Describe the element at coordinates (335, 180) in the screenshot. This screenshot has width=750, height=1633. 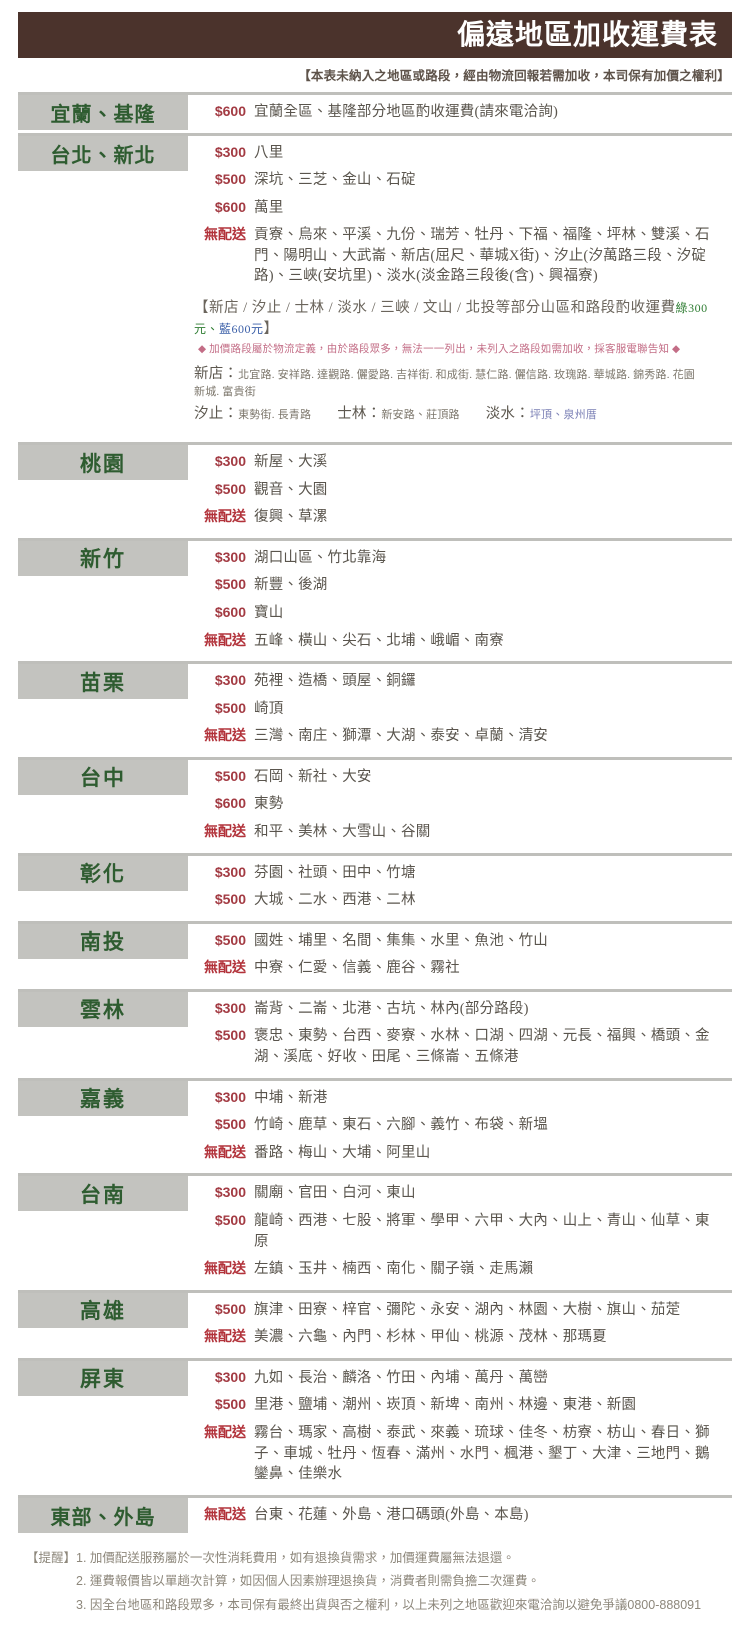
I see `fee-areas: 深坑、三芝、金山、石碇` at that location.